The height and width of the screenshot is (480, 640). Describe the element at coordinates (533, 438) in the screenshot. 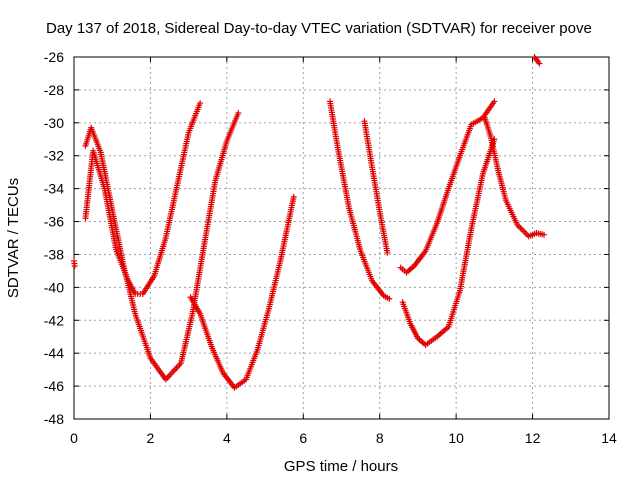

I see `x-tick-label: 12` at that location.